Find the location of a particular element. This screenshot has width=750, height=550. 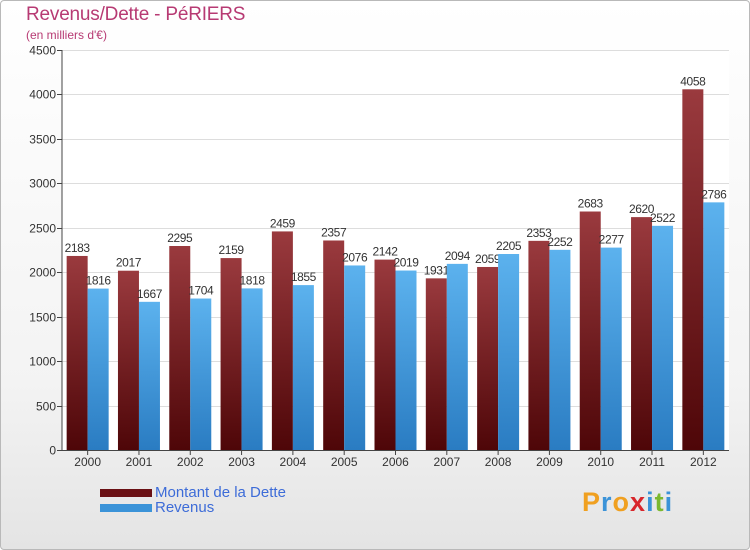

value-label-revenus: 2522 is located at coordinates (663, 218).